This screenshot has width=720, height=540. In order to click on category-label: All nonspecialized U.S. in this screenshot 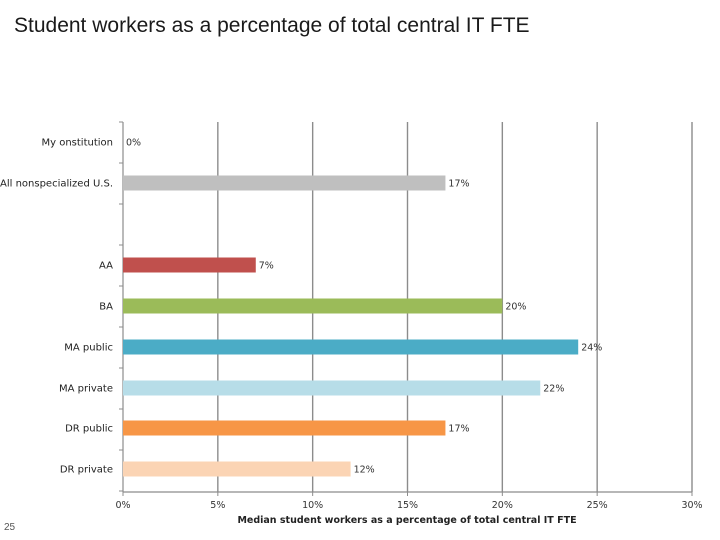, I will do `click(56, 184)`.